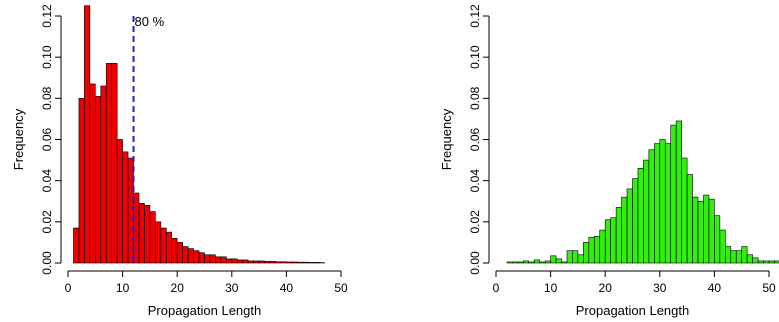 This screenshot has height=322, width=779. What do you see at coordinates (475, 181) in the screenshot?
I see `right-y-tick-label: 0.04` at bounding box center [475, 181].